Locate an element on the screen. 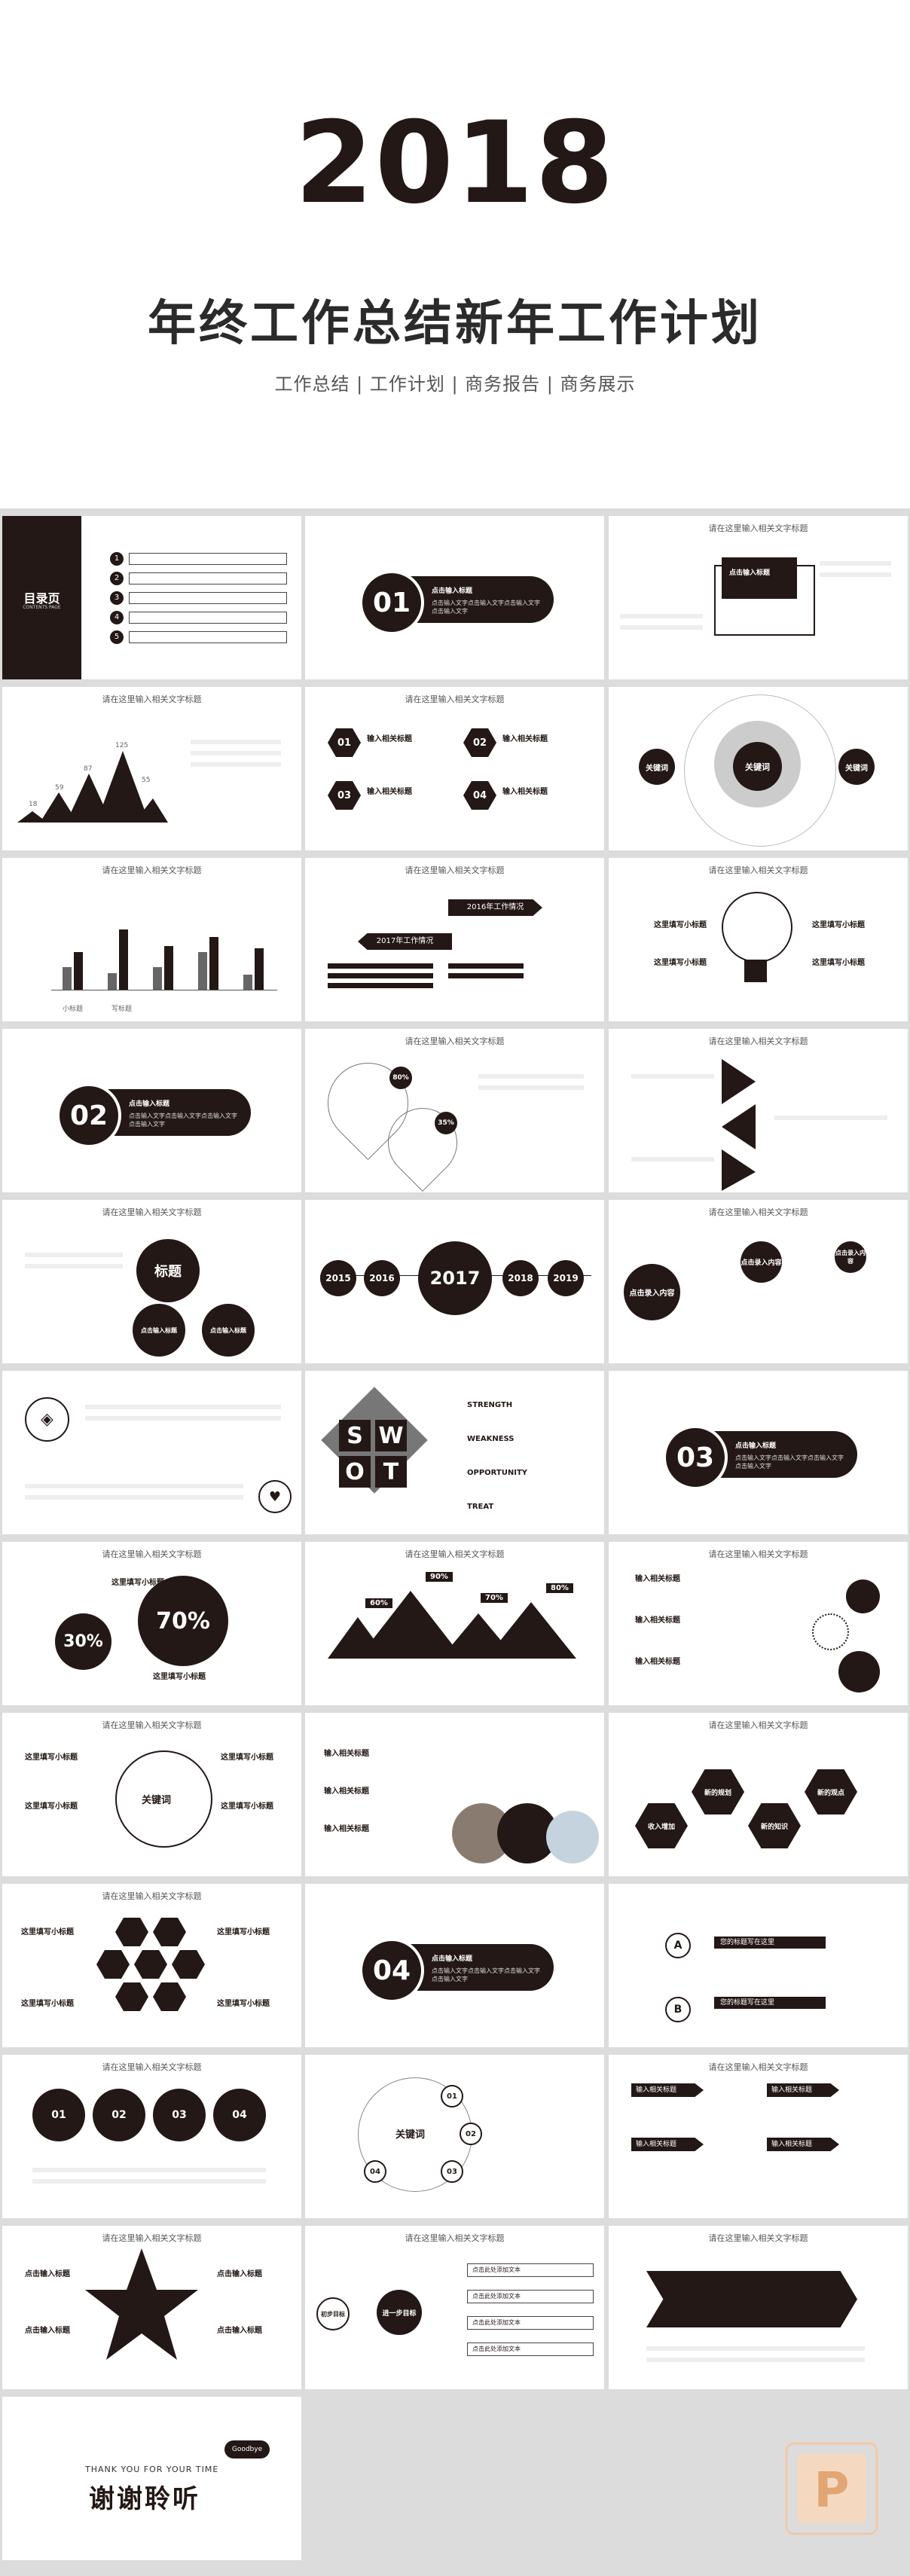  slide-boxed-title: 请在这里输入相关文字标题 点击输入标题 is located at coordinates (758, 598).